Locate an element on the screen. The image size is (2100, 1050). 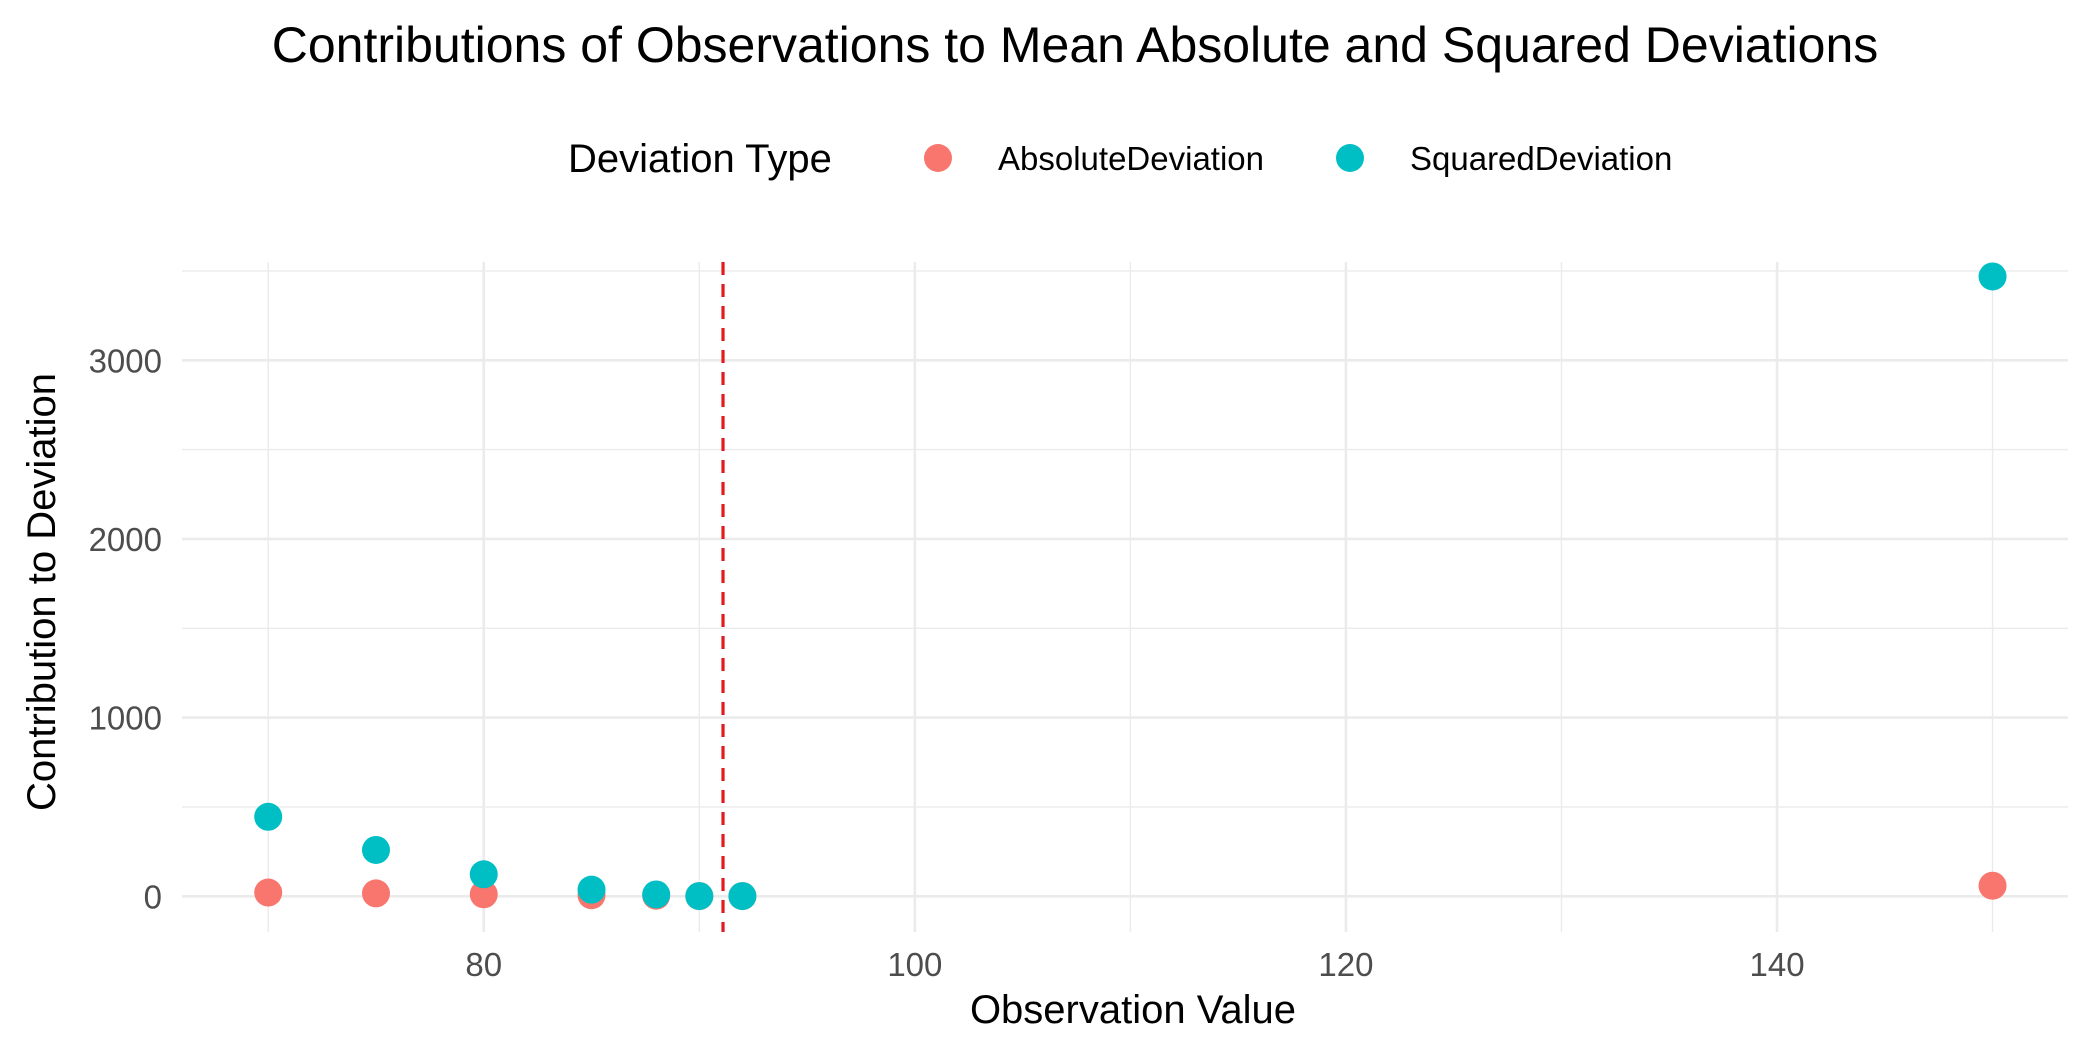
legend-key-absolutedeviation is located at coordinates (938, 158).